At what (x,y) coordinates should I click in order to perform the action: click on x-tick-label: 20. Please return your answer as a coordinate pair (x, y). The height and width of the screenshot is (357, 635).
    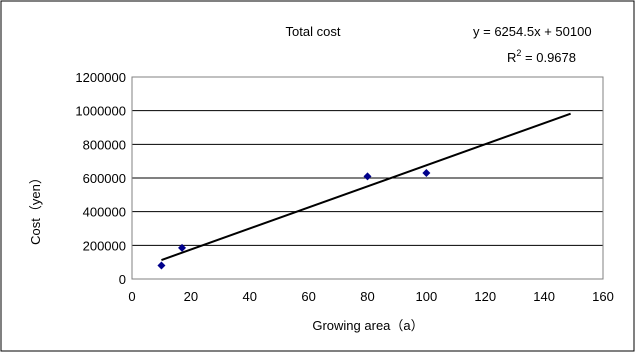
    Looking at the image, I should click on (191, 296).